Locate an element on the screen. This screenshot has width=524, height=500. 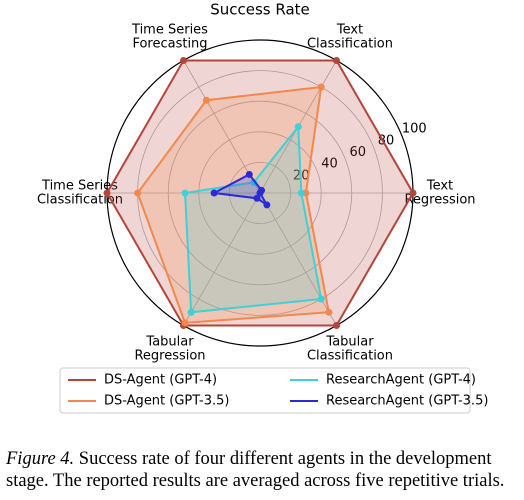
r-tick-label: 60 is located at coordinates (357, 152).